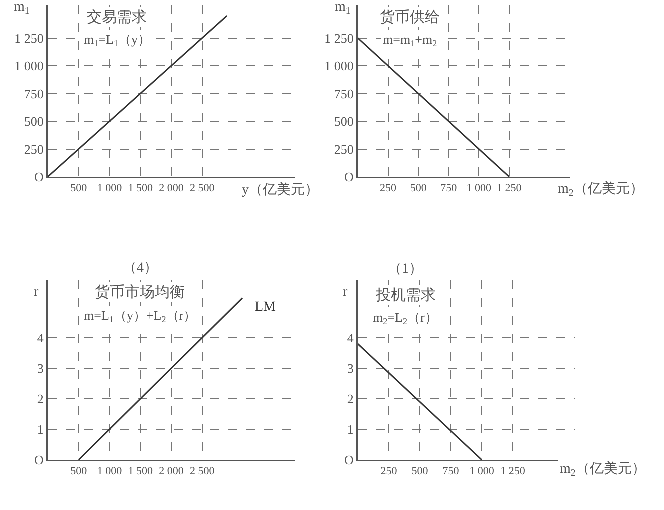  What do you see at coordinates (410, 17) in the screenshot?
I see `chart-title: 货币供给` at bounding box center [410, 17].